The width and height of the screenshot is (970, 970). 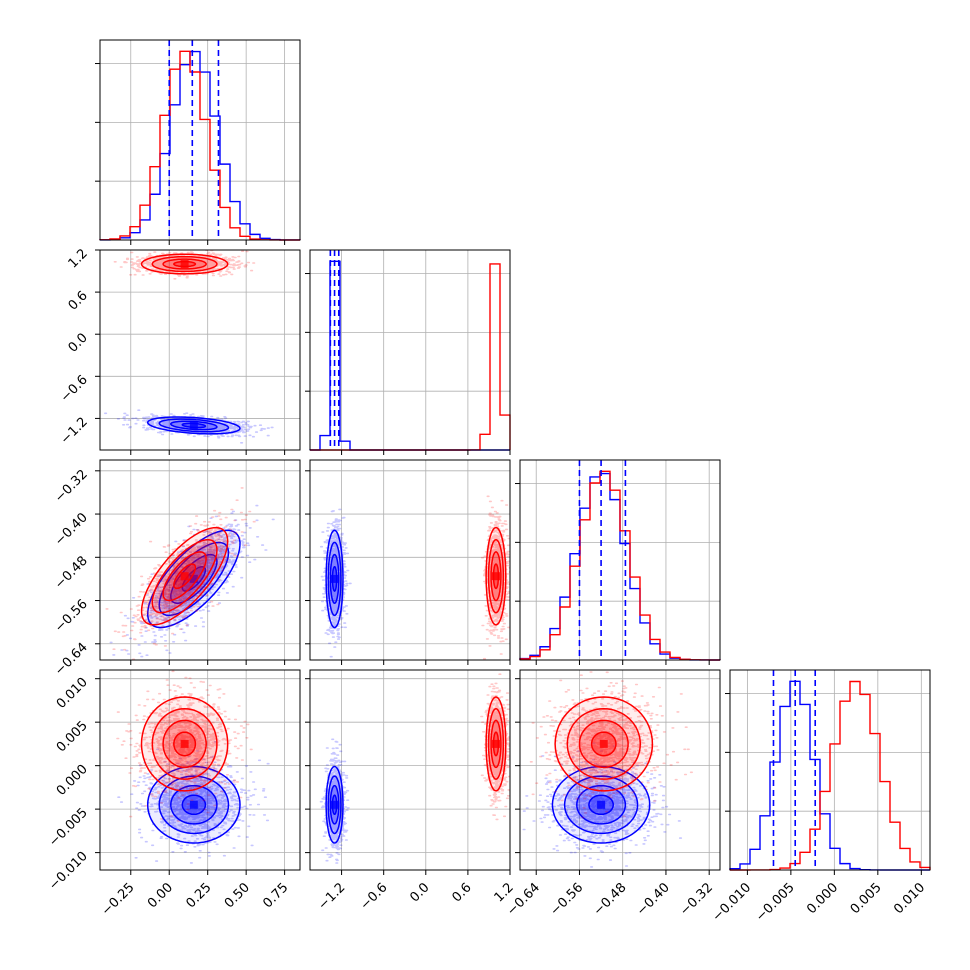 What do you see at coordinates (78, 300) in the screenshot?
I see `y-tick-label: 0.6` at bounding box center [78, 300].